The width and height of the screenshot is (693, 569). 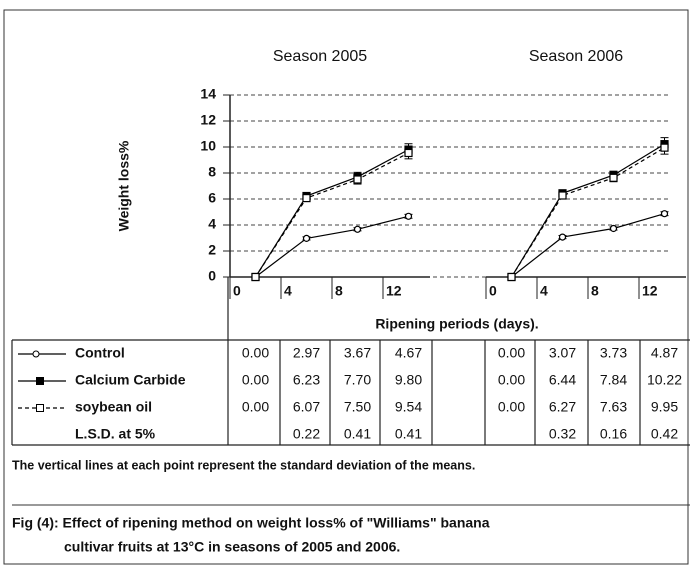 I want to click on y-tick-label: 8, so click(x=212, y=172).